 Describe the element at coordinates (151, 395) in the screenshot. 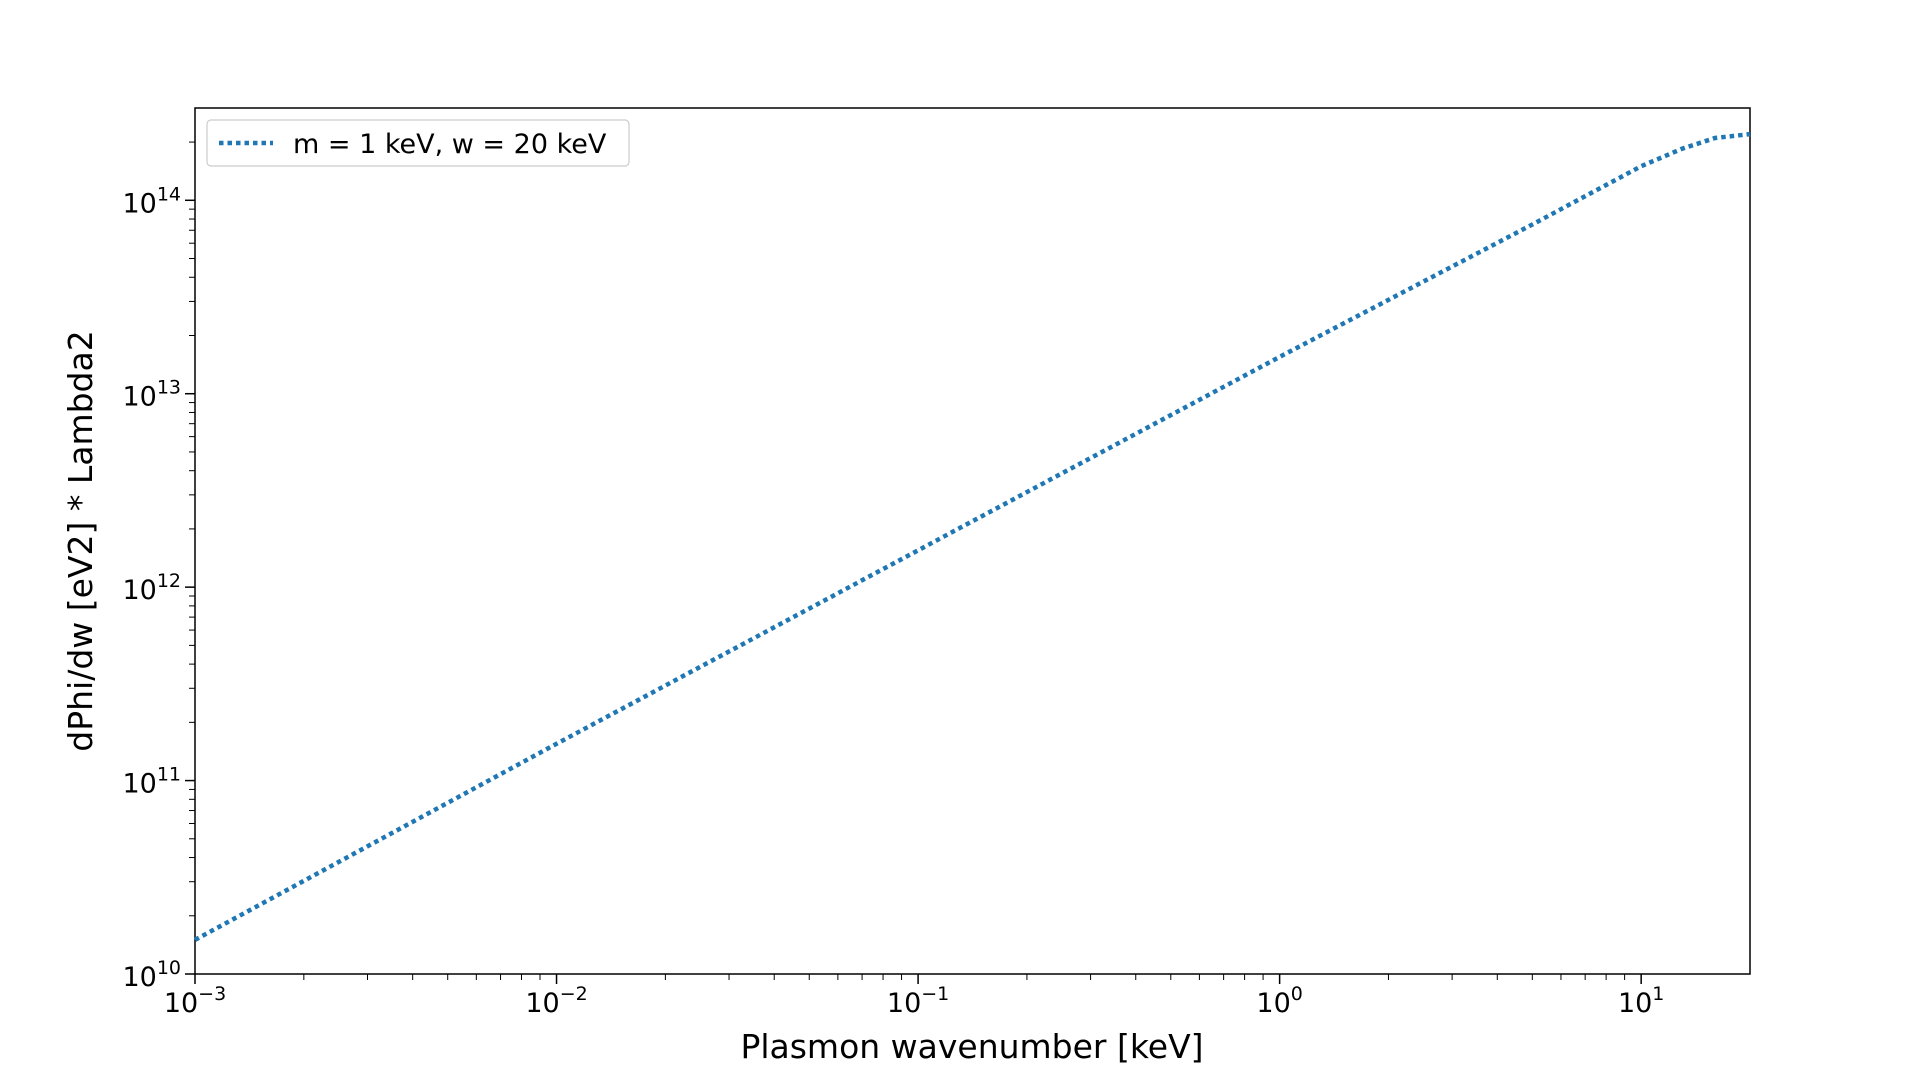

I see `y-tick-label: 1013` at that location.